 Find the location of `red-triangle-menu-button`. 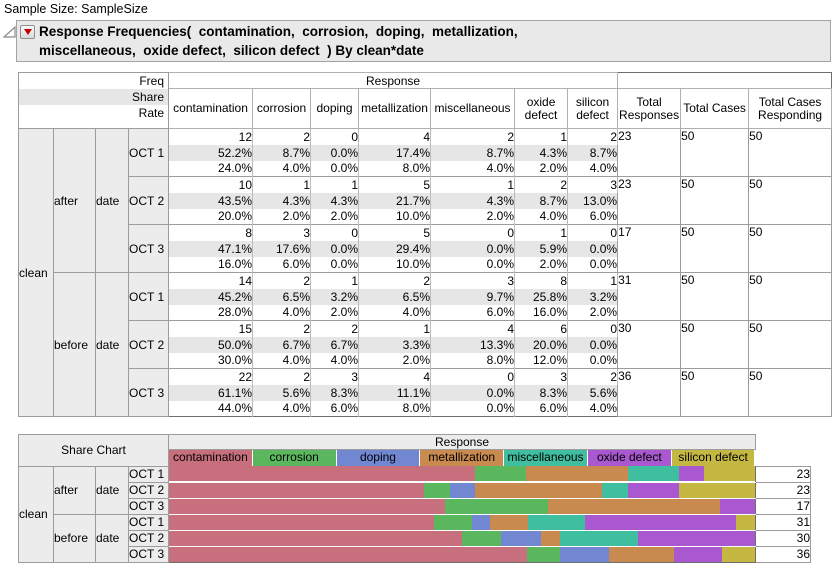

red-triangle-menu-button is located at coordinates (27, 32).